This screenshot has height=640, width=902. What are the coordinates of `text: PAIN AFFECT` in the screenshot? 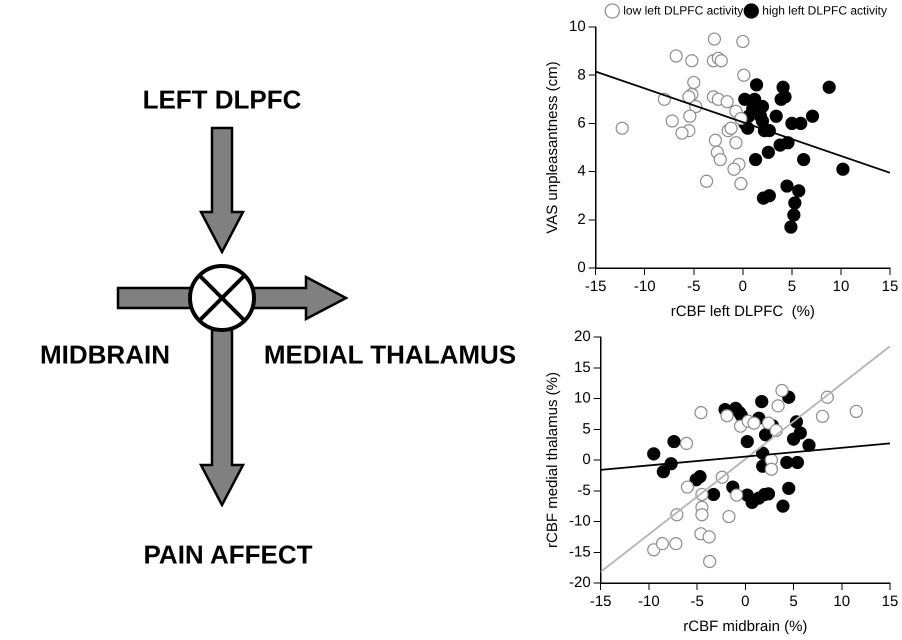 It's located at (228, 555).